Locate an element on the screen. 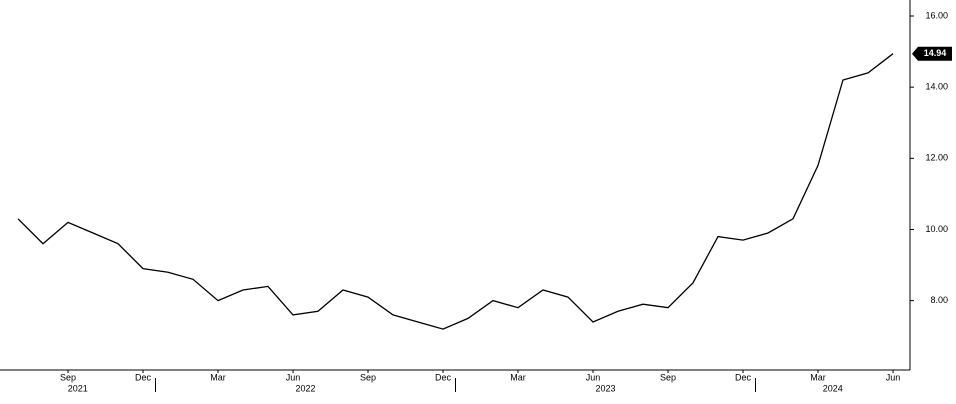  last-value-box is located at coordinates (932, 53).